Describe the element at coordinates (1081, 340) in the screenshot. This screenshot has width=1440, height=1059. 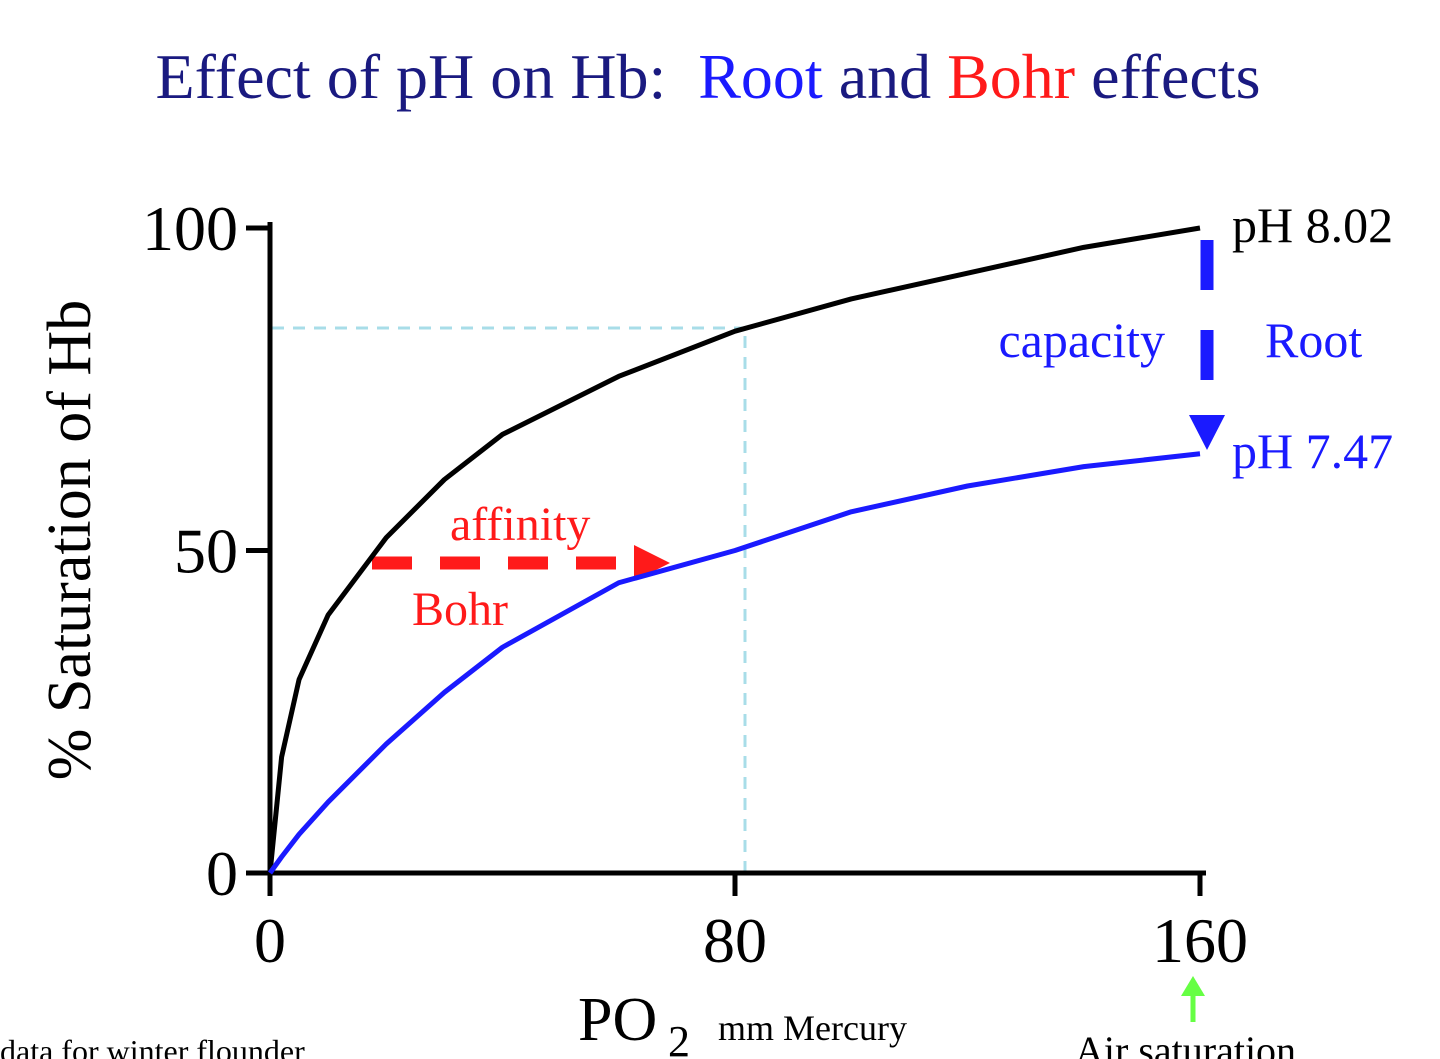
I see `capacity-label: capacity` at that location.